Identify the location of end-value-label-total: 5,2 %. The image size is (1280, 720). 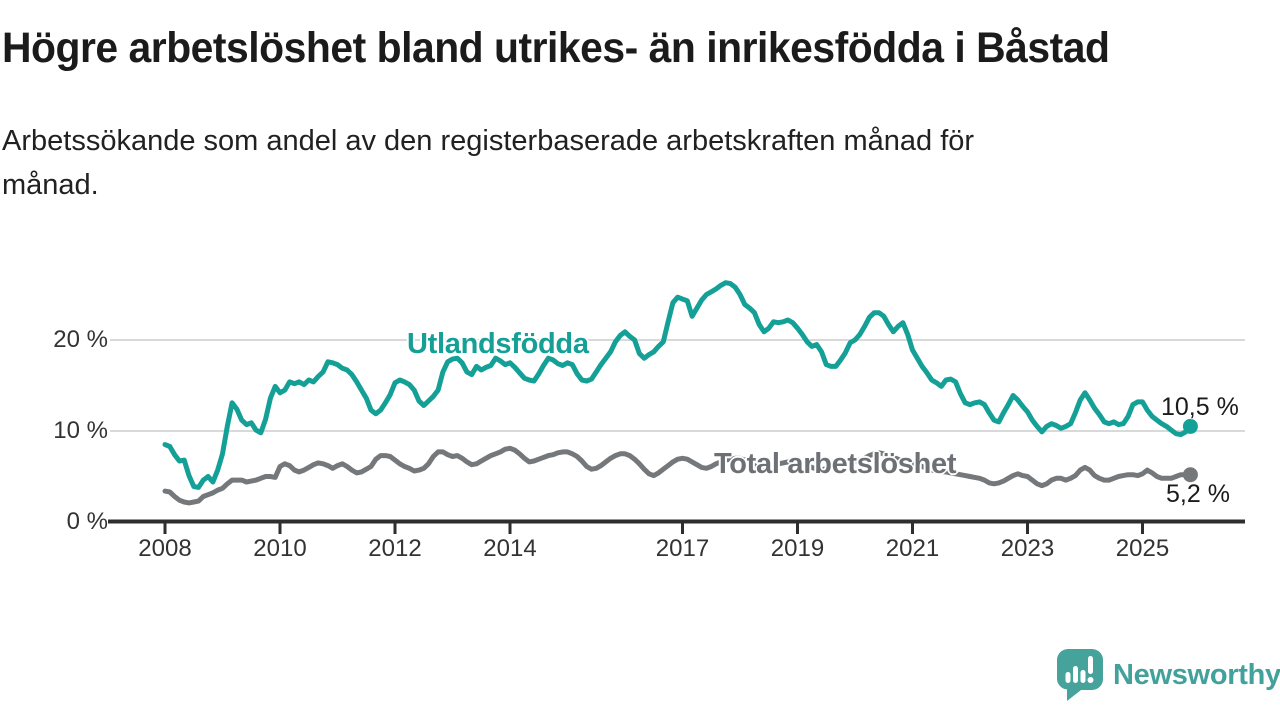
(1198, 494).